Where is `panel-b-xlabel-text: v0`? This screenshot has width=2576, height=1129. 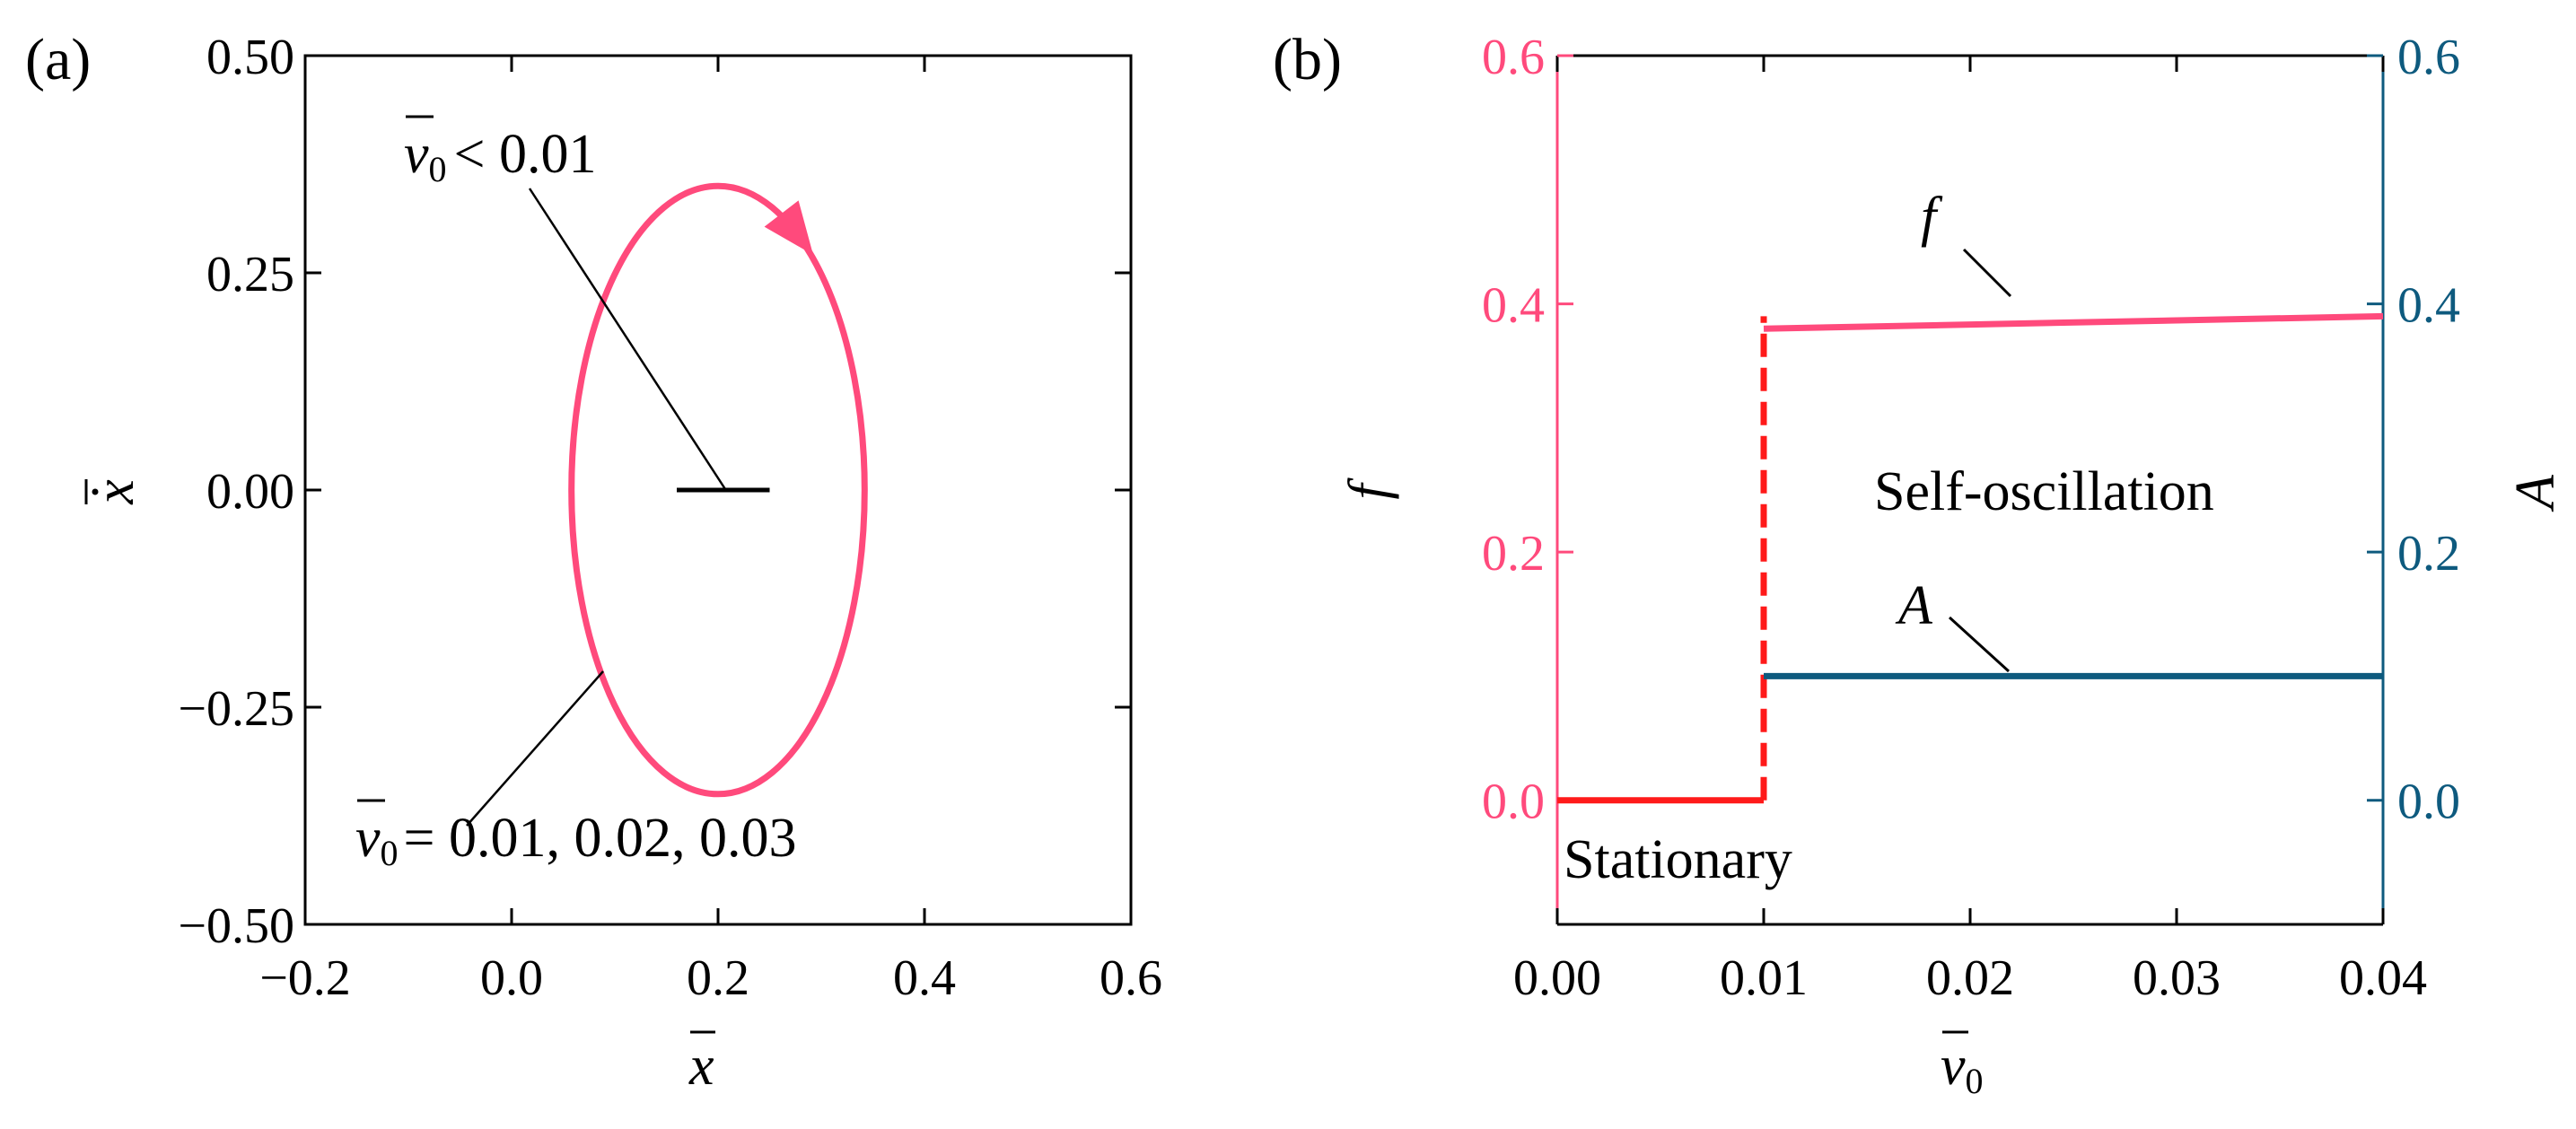 panel-b-xlabel-text: v0 is located at coordinates (1962, 1068).